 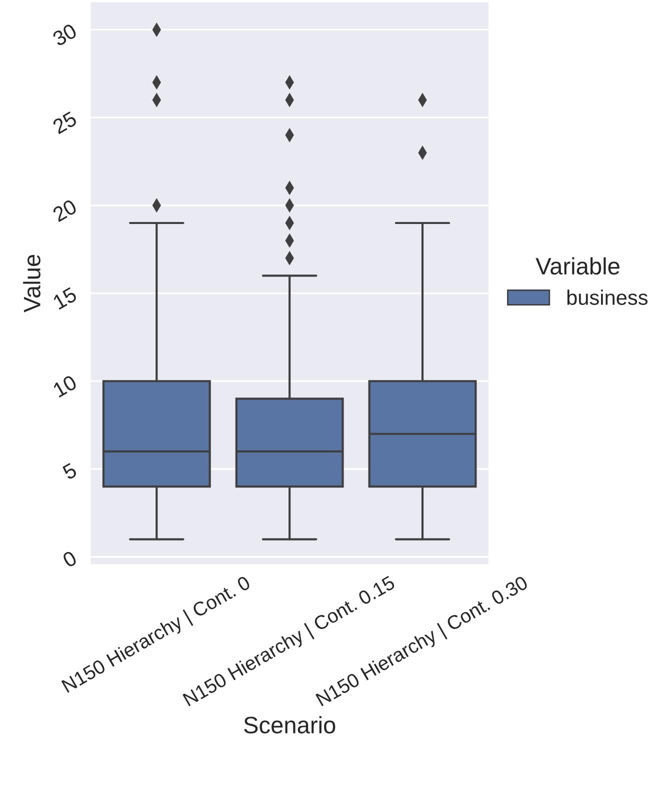 I want to click on y-tick-label: 10, so click(x=65, y=386).